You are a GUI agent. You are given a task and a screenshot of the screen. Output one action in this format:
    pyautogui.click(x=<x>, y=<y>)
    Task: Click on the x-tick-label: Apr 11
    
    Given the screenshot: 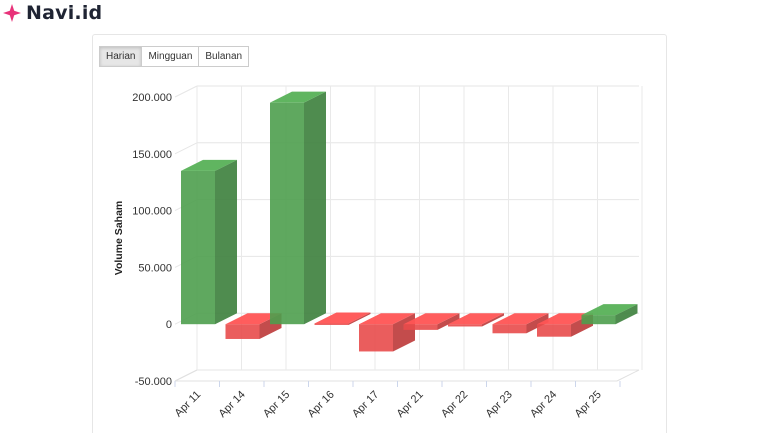 What is the action you would take?
    pyautogui.click(x=188, y=404)
    